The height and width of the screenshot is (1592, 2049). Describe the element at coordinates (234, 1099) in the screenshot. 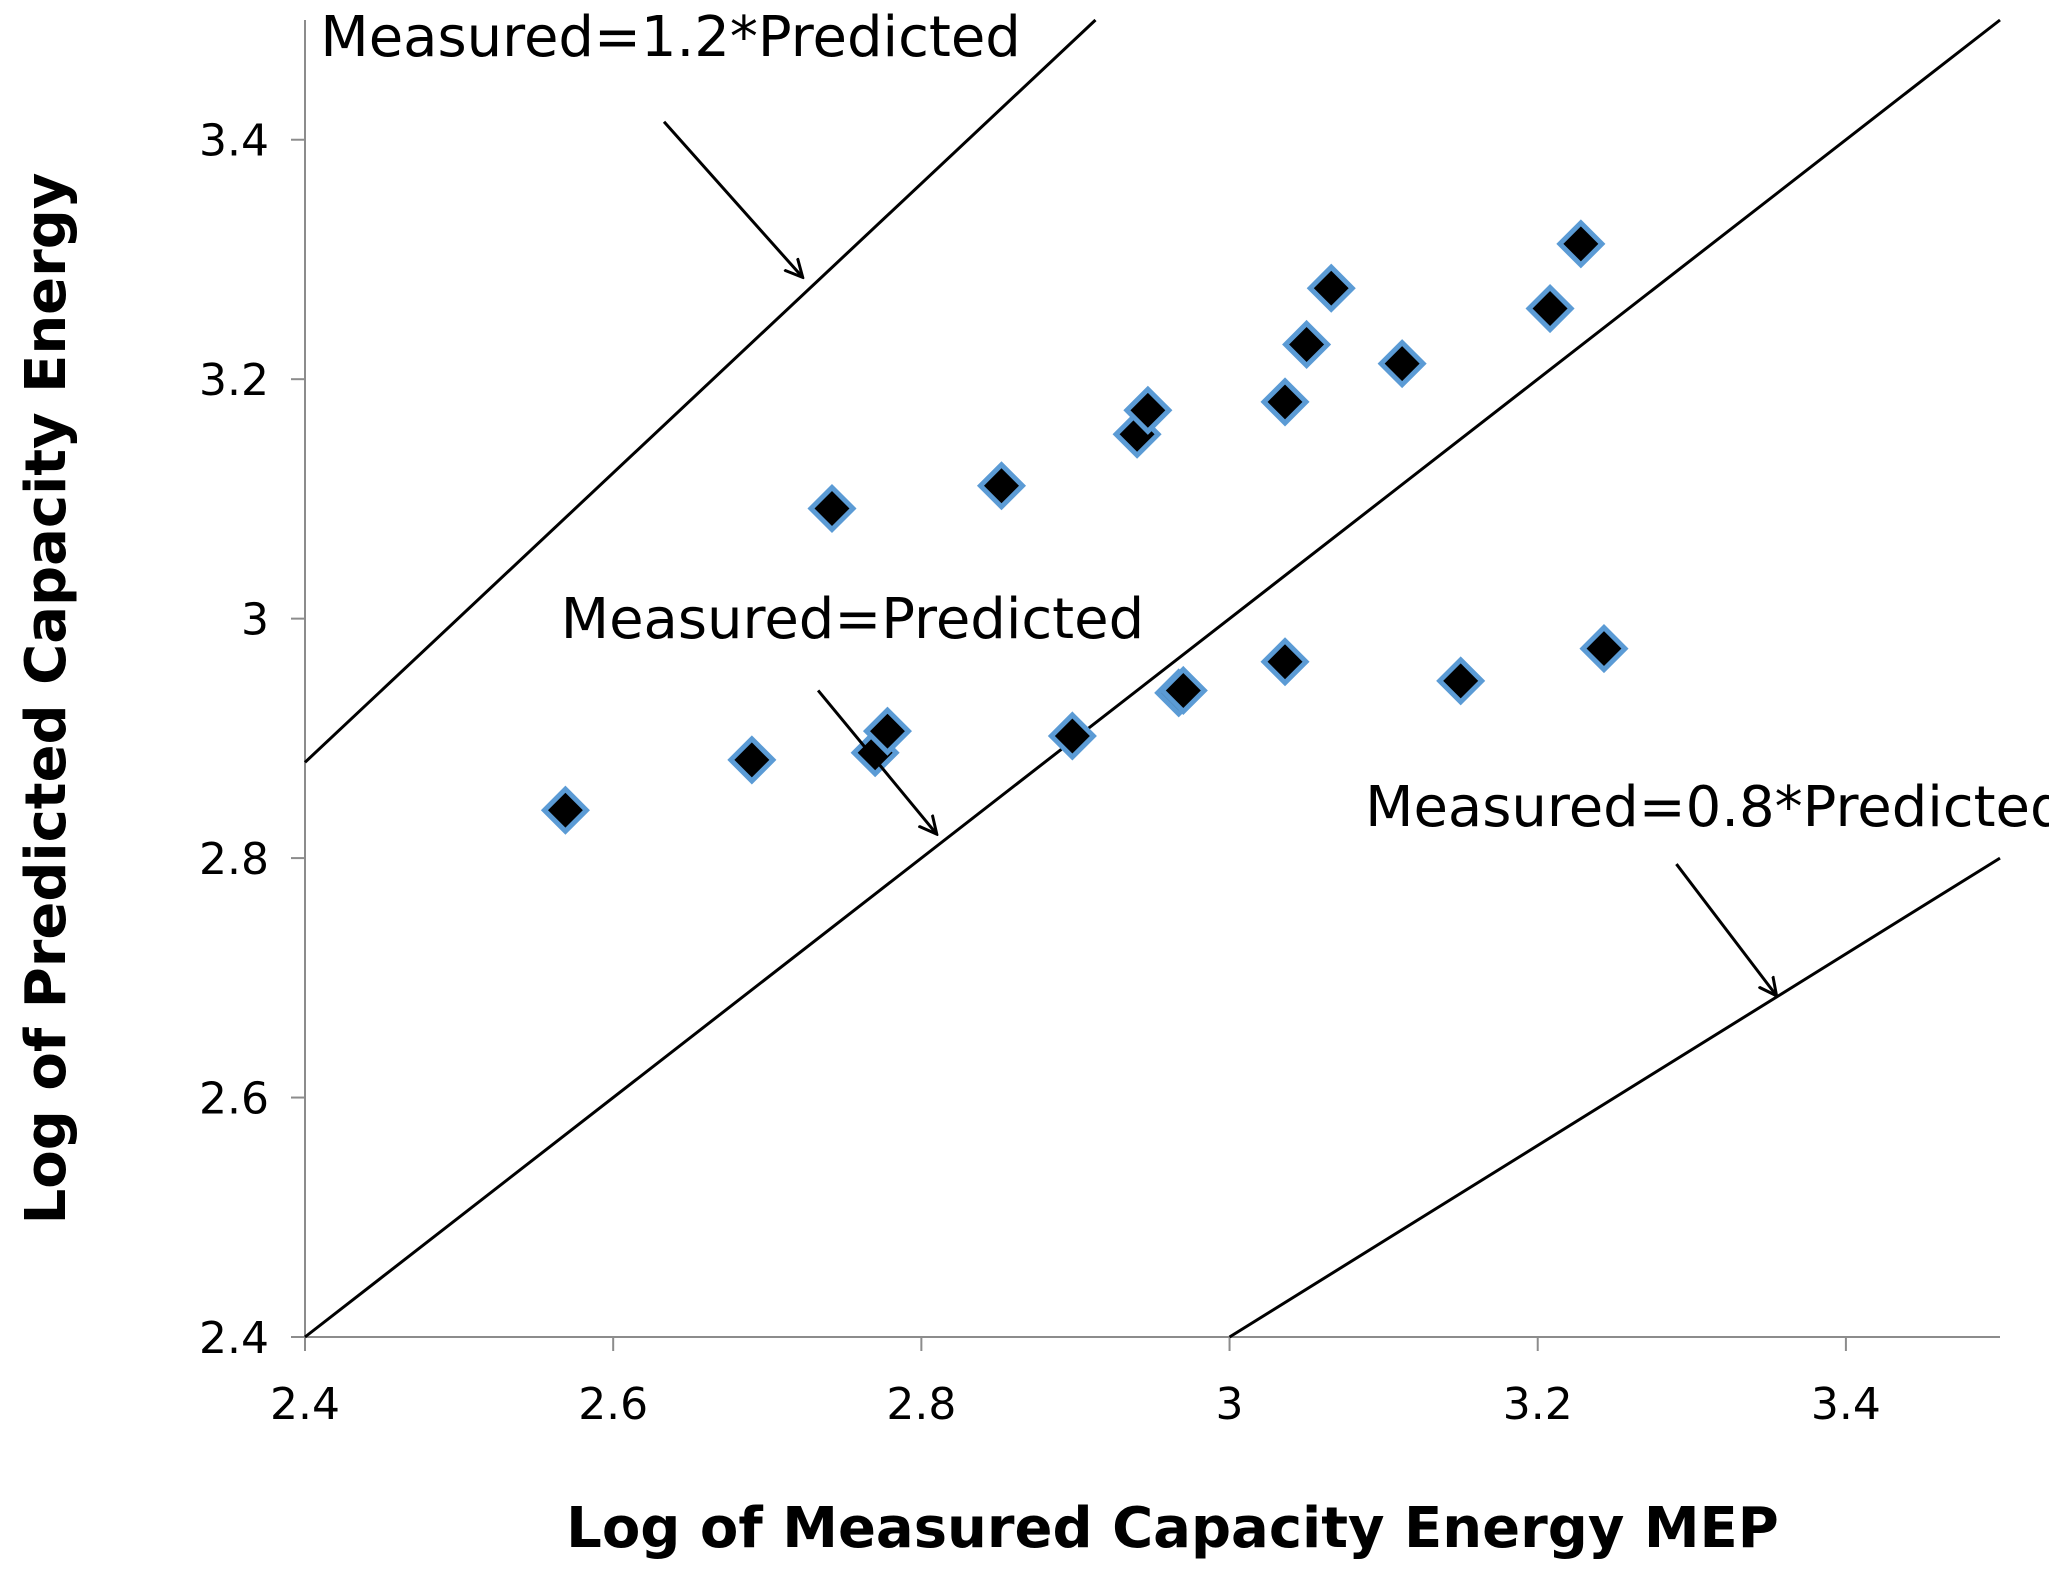

I see `y-tick-label: 2.6` at that location.